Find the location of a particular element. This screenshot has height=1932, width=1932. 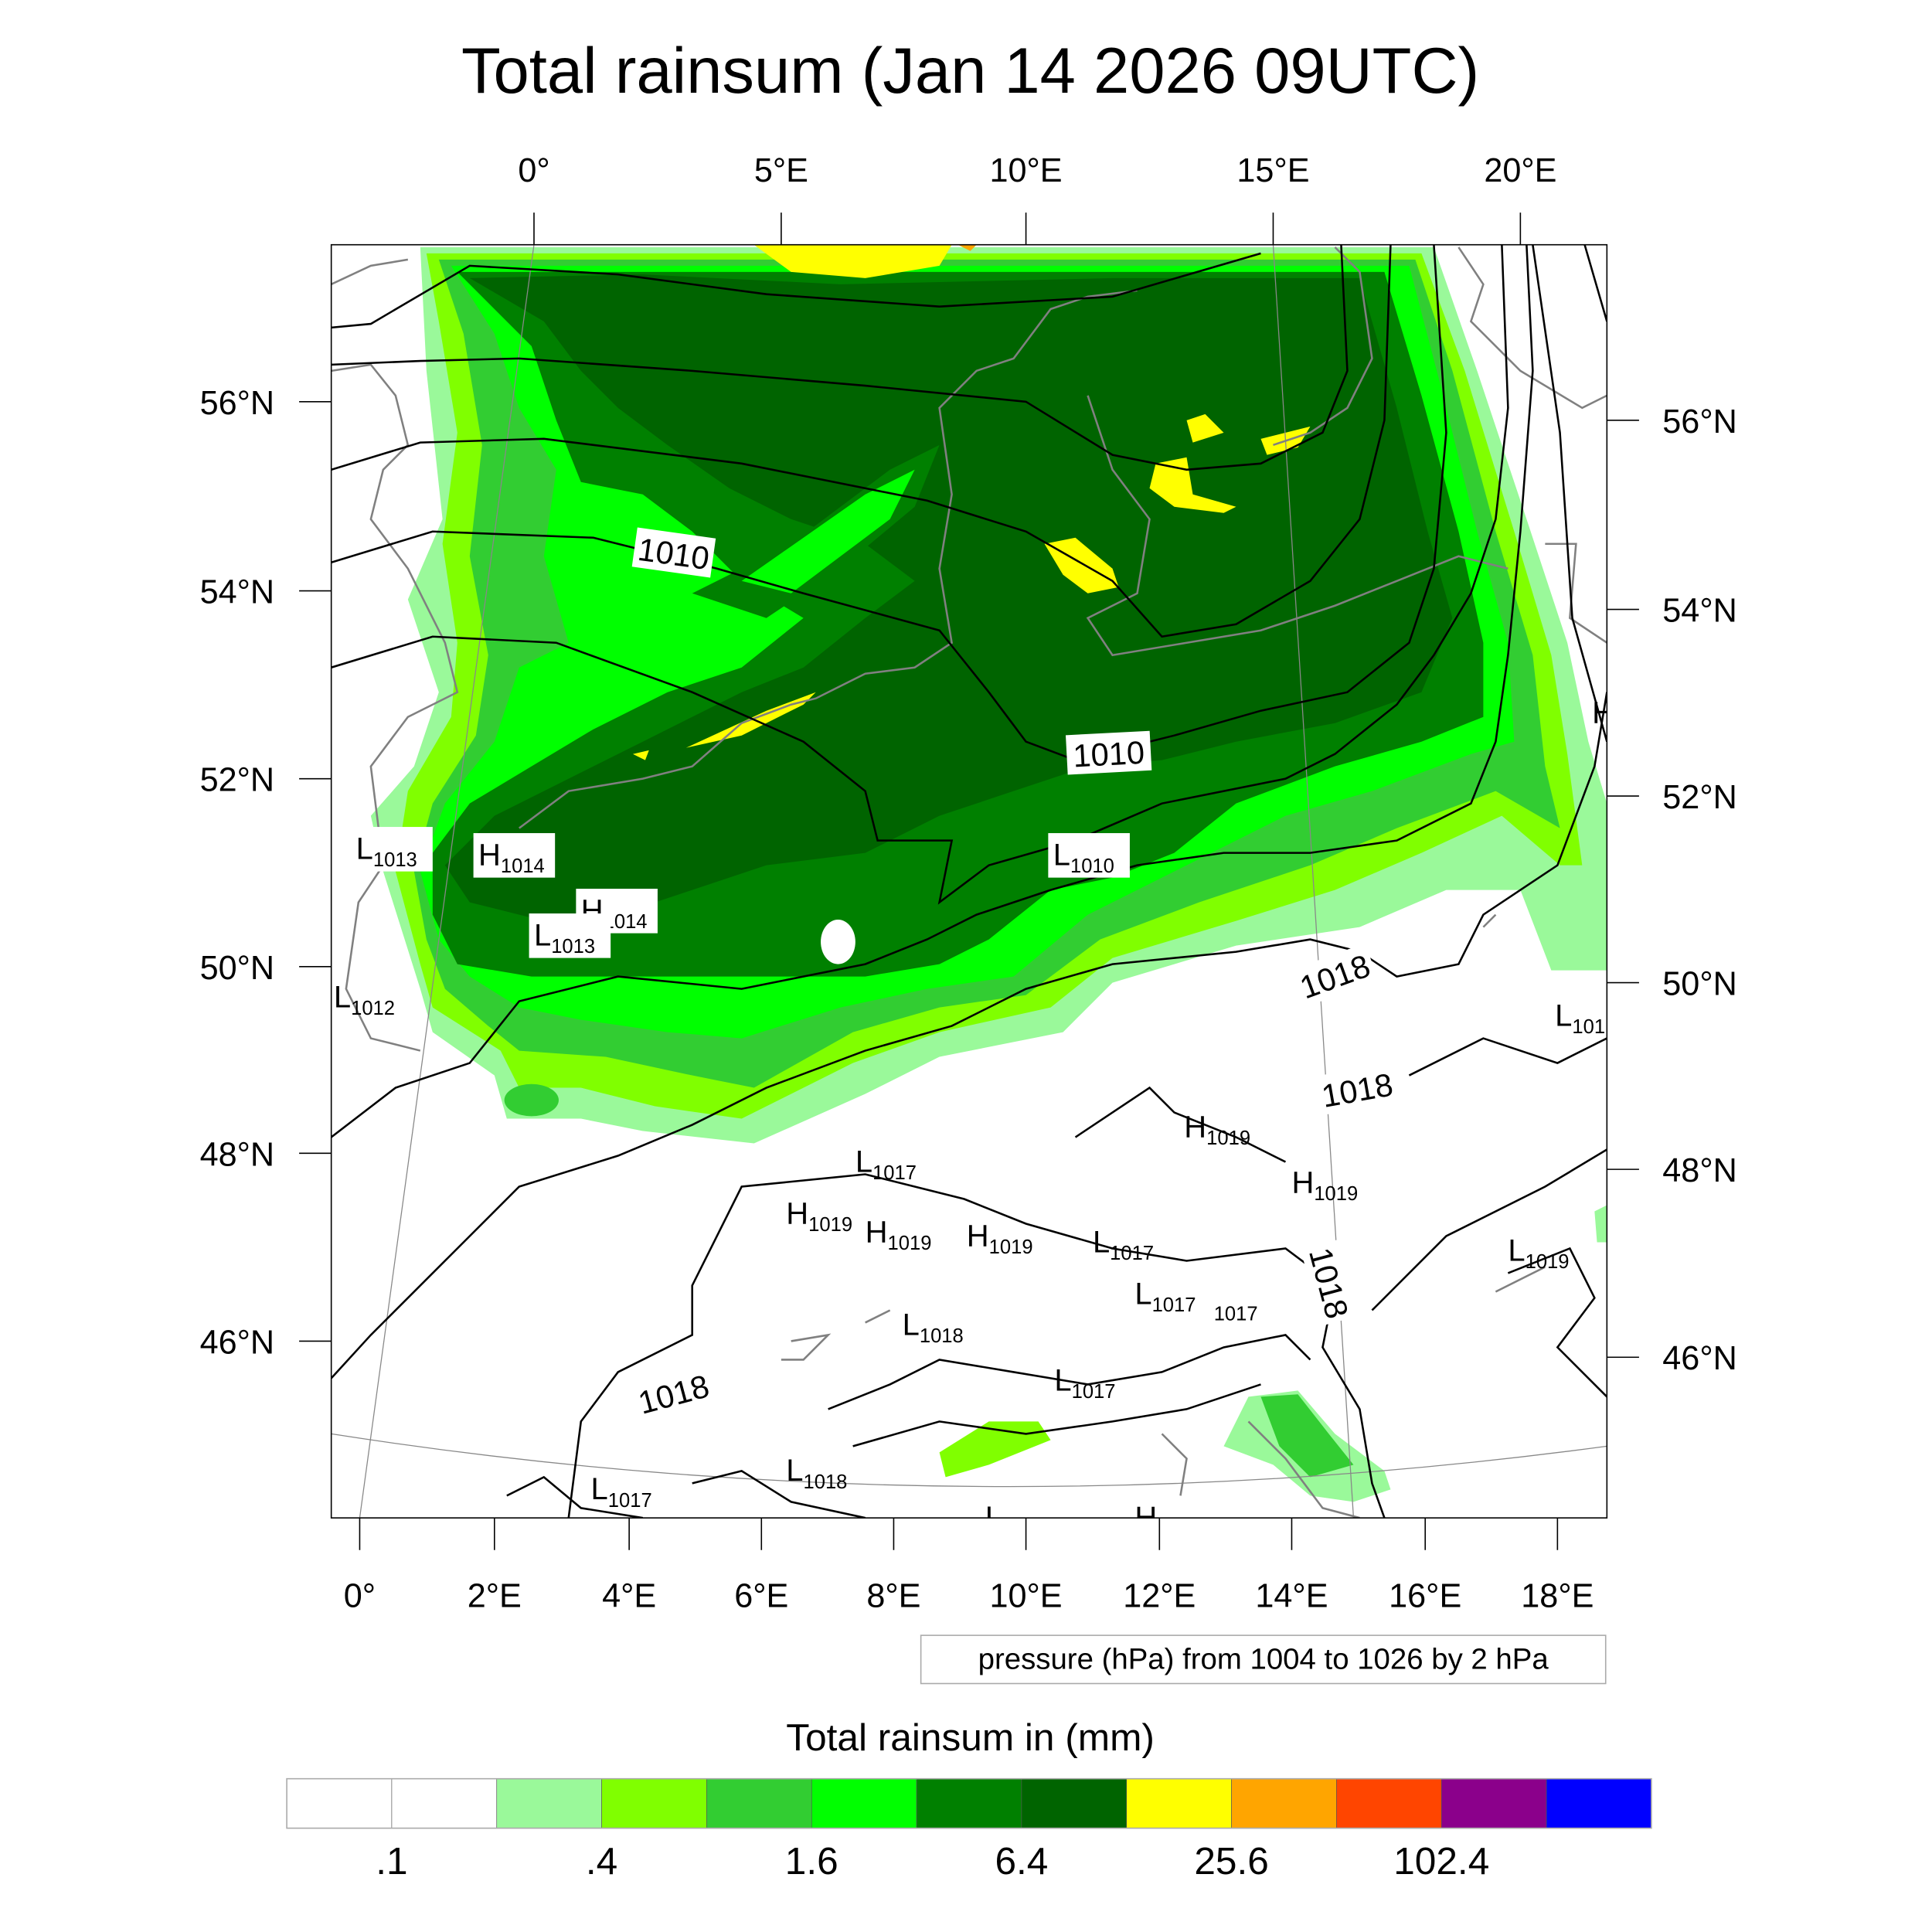

pressure-center-label: L1012 is located at coordinates (365, 1000).